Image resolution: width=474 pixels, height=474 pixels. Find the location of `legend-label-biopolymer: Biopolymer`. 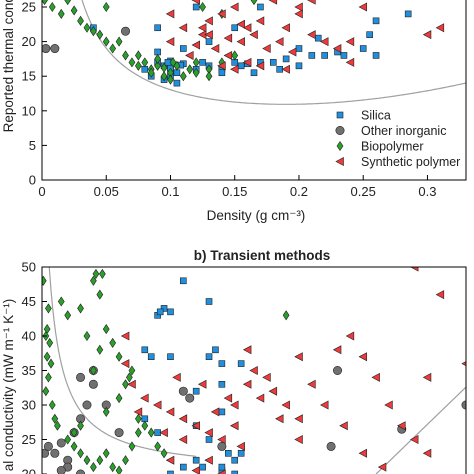

legend-label-biopolymer: Biopolymer is located at coordinates (392, 147).